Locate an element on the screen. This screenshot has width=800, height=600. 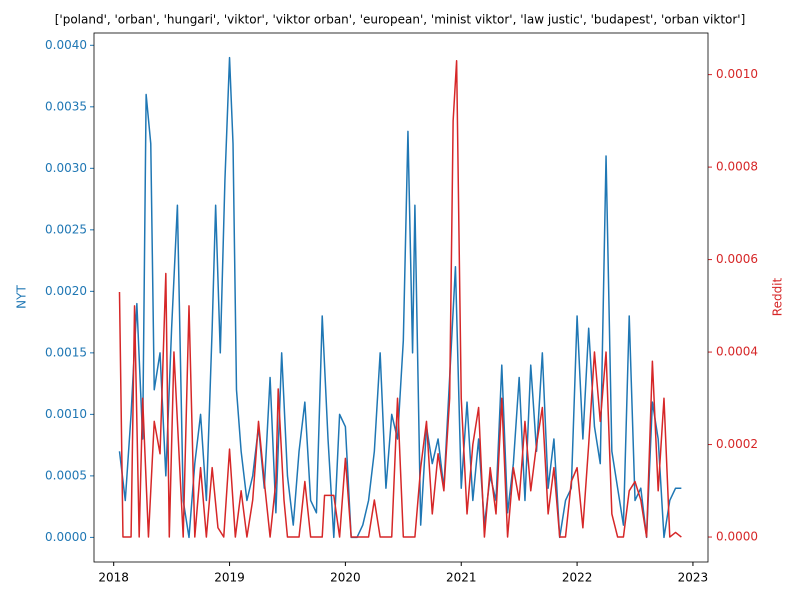
x-tick-label: 2018 is located at coordinates (113, 578).